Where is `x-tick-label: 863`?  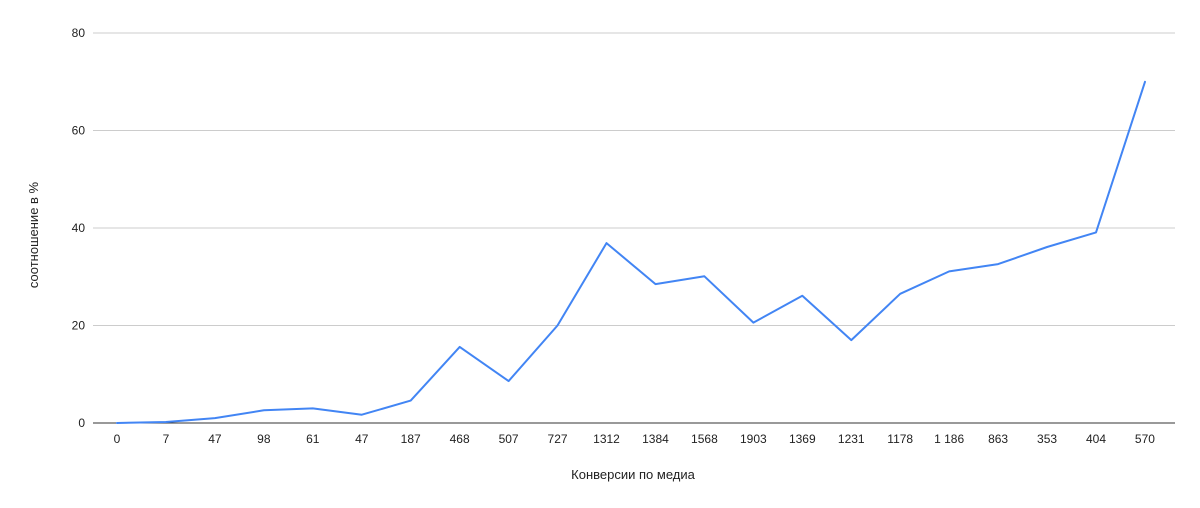 x-tick-label: 863 is located at coordinates (998, 439).